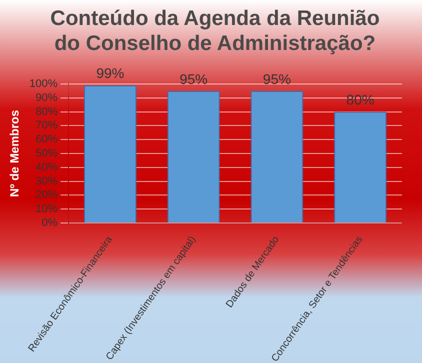 This screenshot has width=422, height=363. I want to click on data-label: 99%, so click(110, 73).